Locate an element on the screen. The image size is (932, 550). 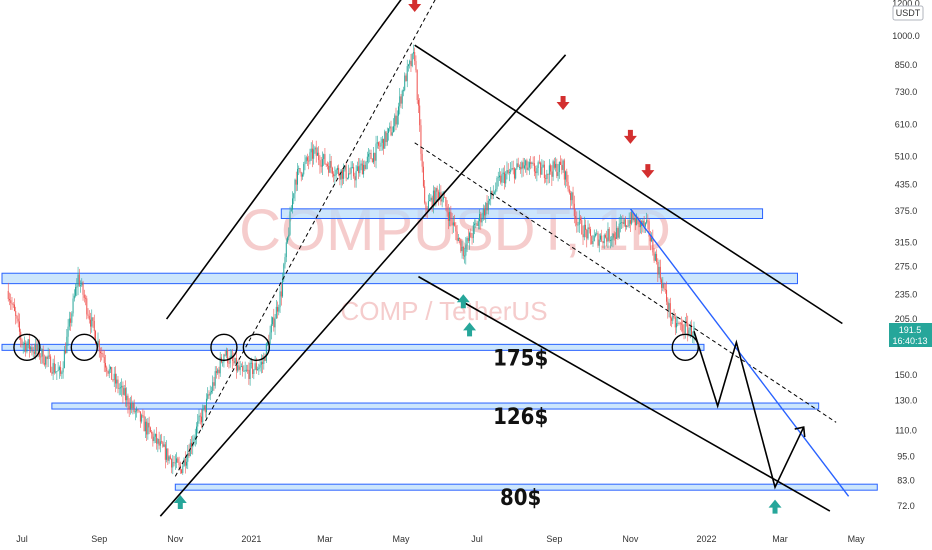
level-label-3: 80$ is located at coordinates (520, 498).